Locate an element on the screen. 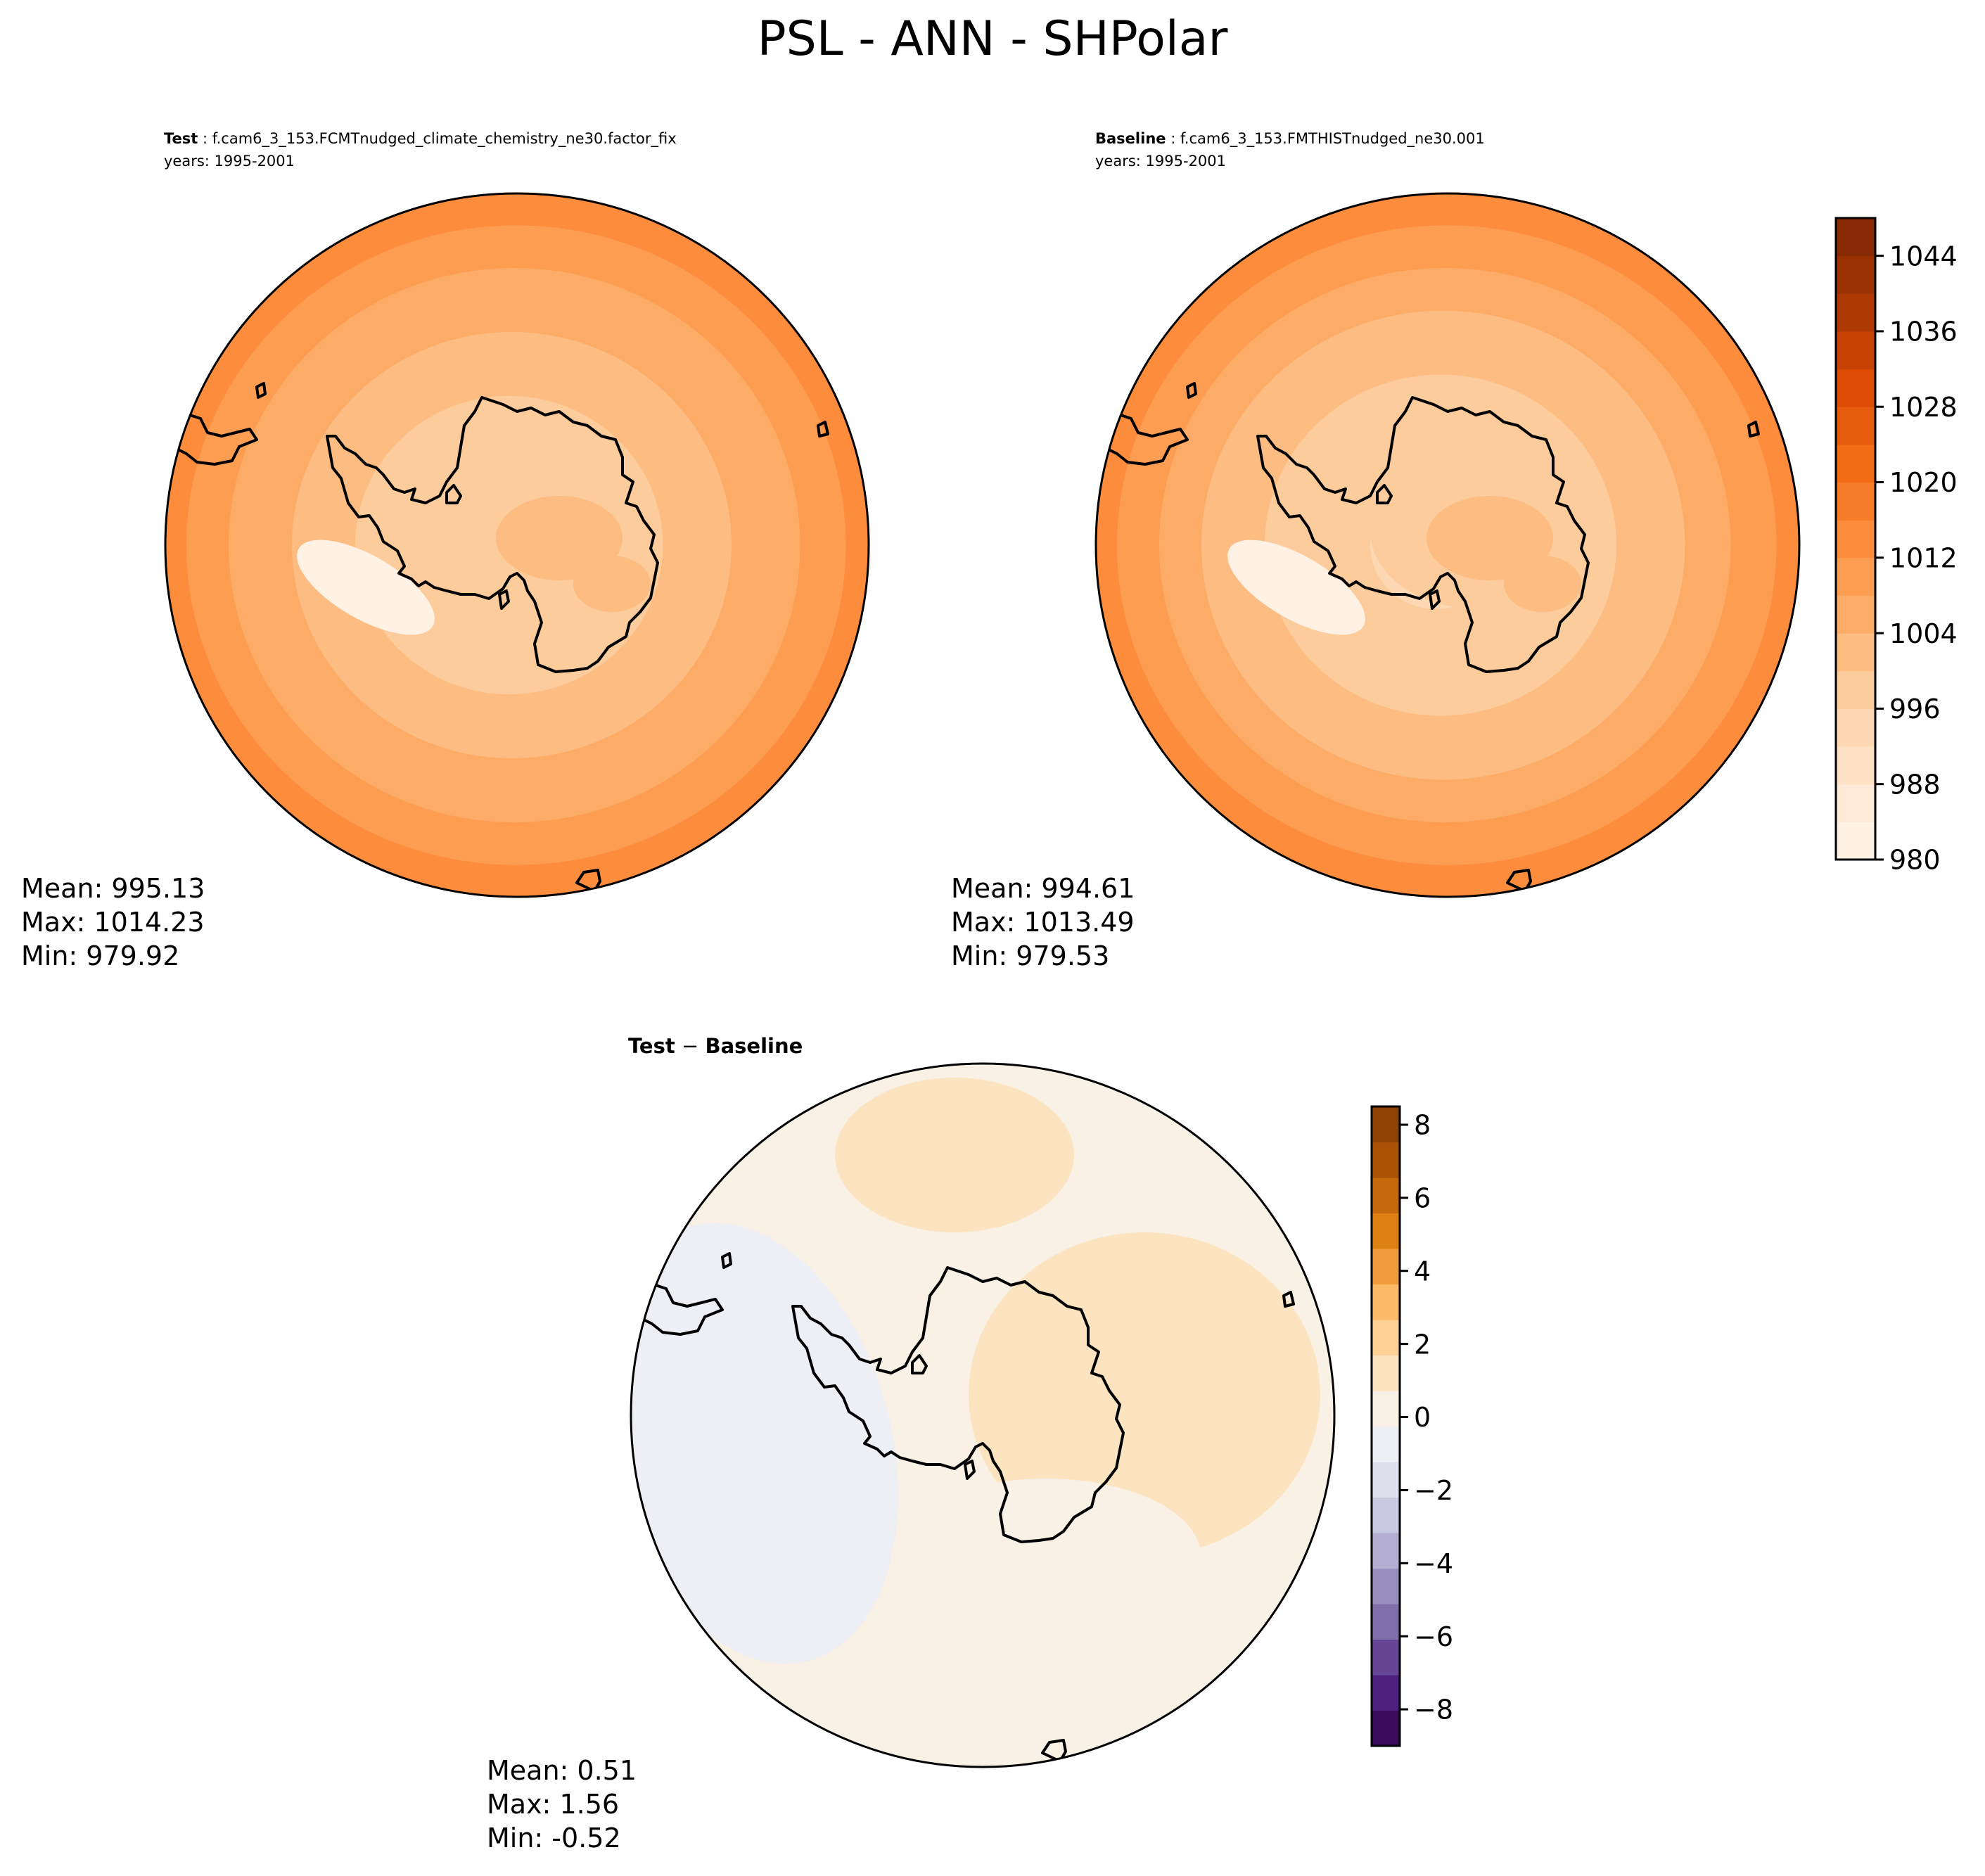  baseline-stat-min: Min: 979.53 is located at coordinates (1030, 955).